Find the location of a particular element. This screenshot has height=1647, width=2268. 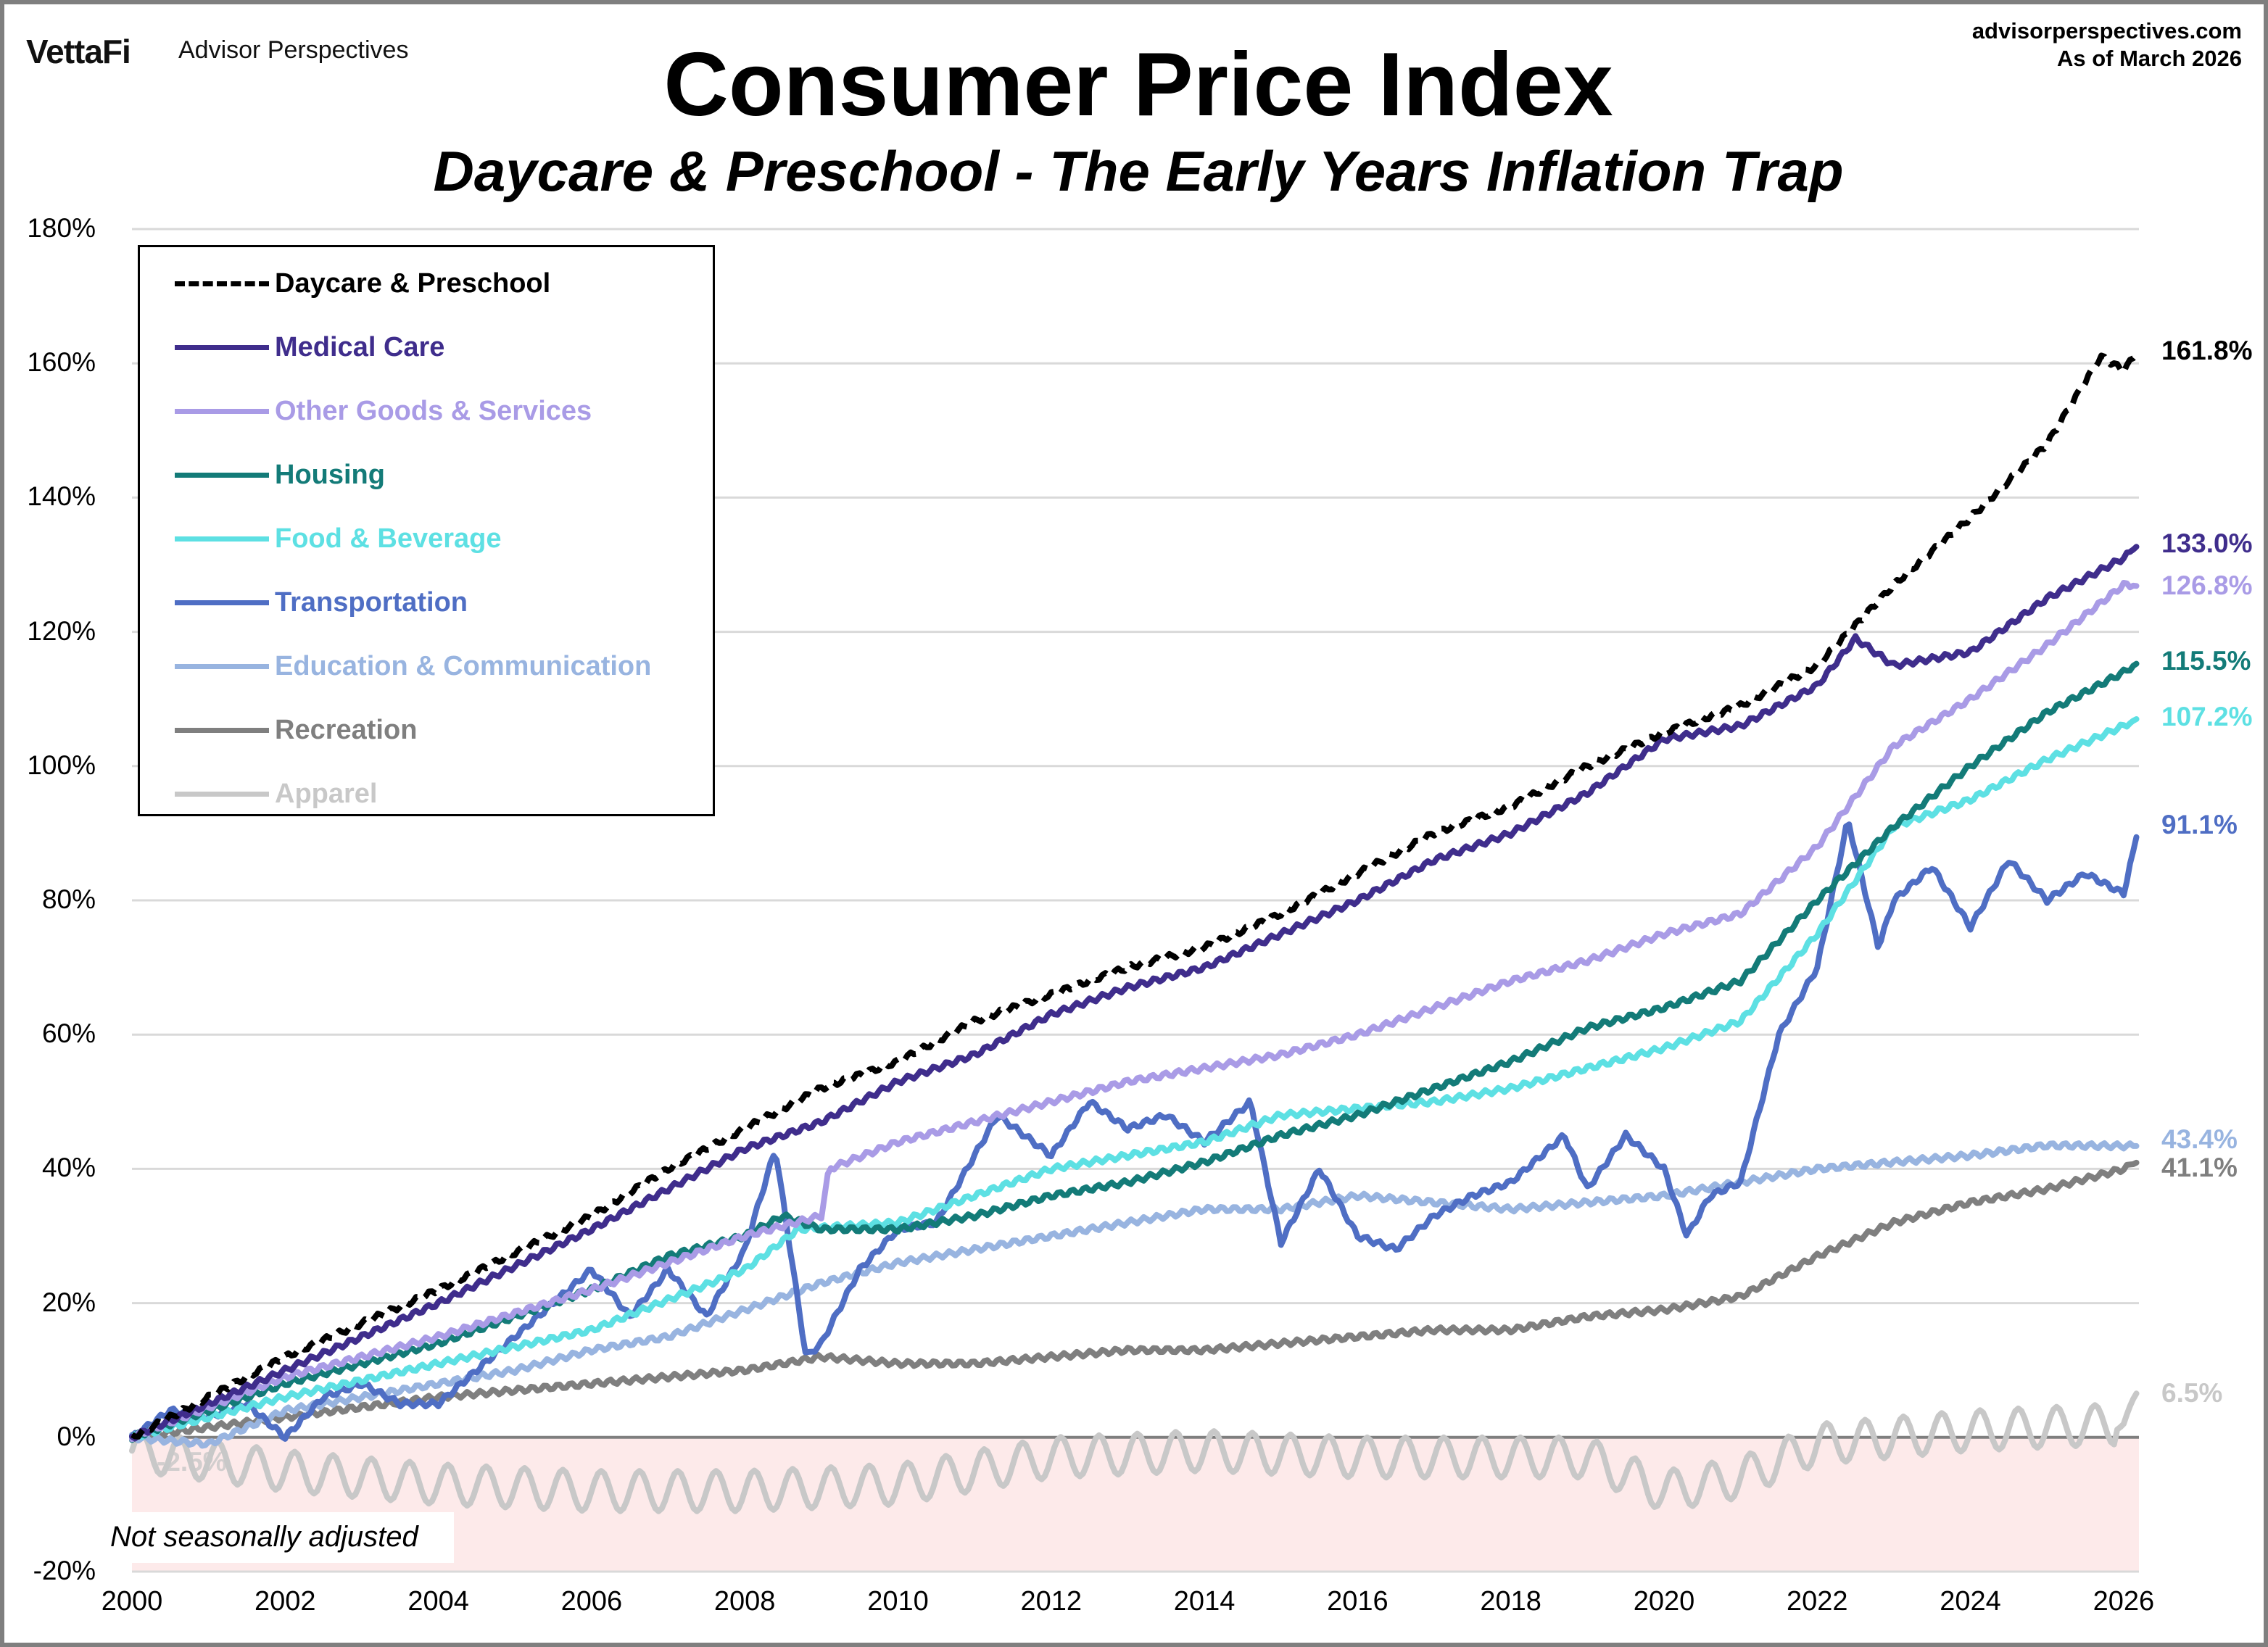

x-tick-label: 2024 is located at coordinates (1970, 1601).